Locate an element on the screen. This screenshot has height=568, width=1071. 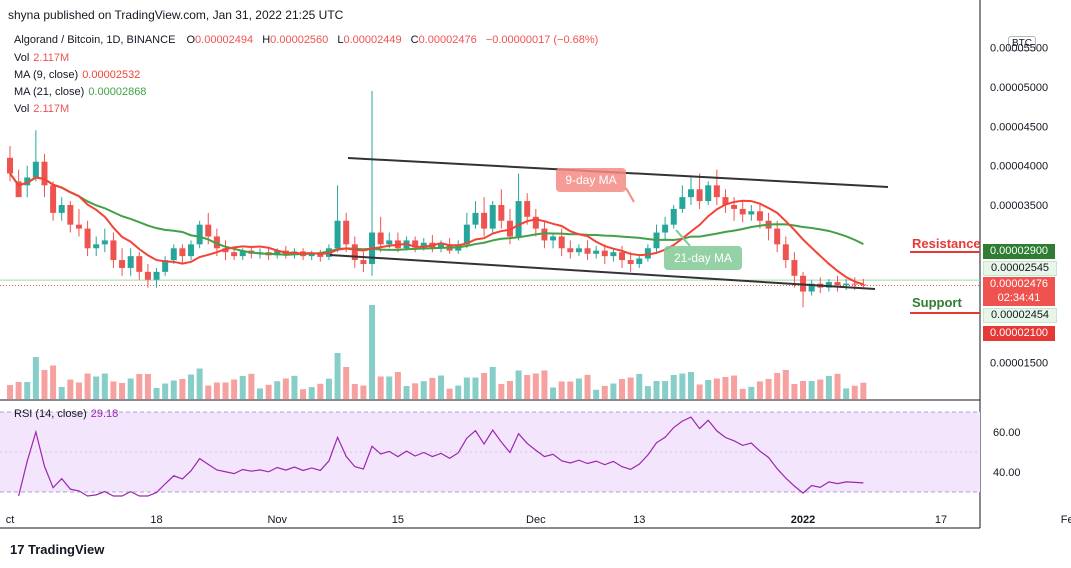
rsi-pane is located at coordinates (490, 454).